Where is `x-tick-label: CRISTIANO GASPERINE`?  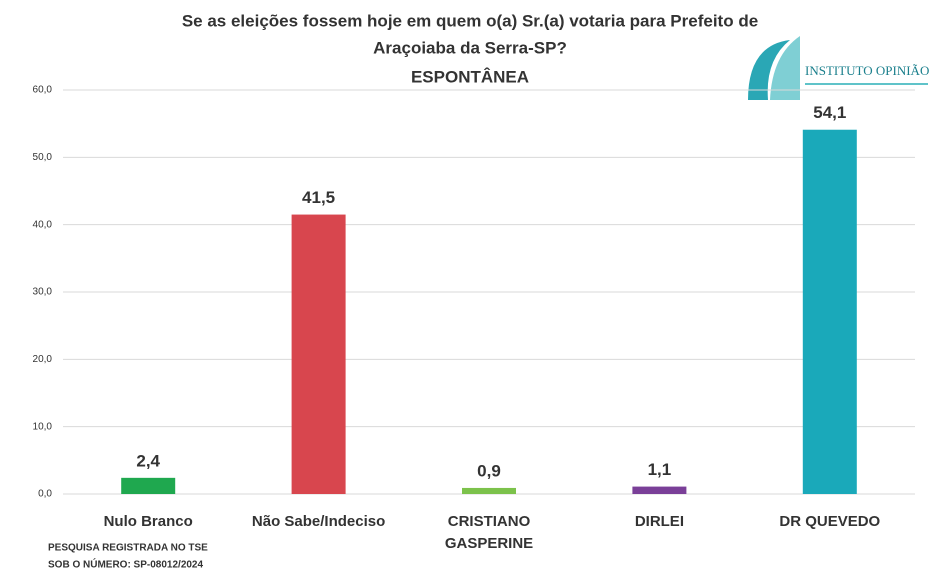
x-tick-label: CRISTIANO GASPERINE is located at coordinates (489, 532).